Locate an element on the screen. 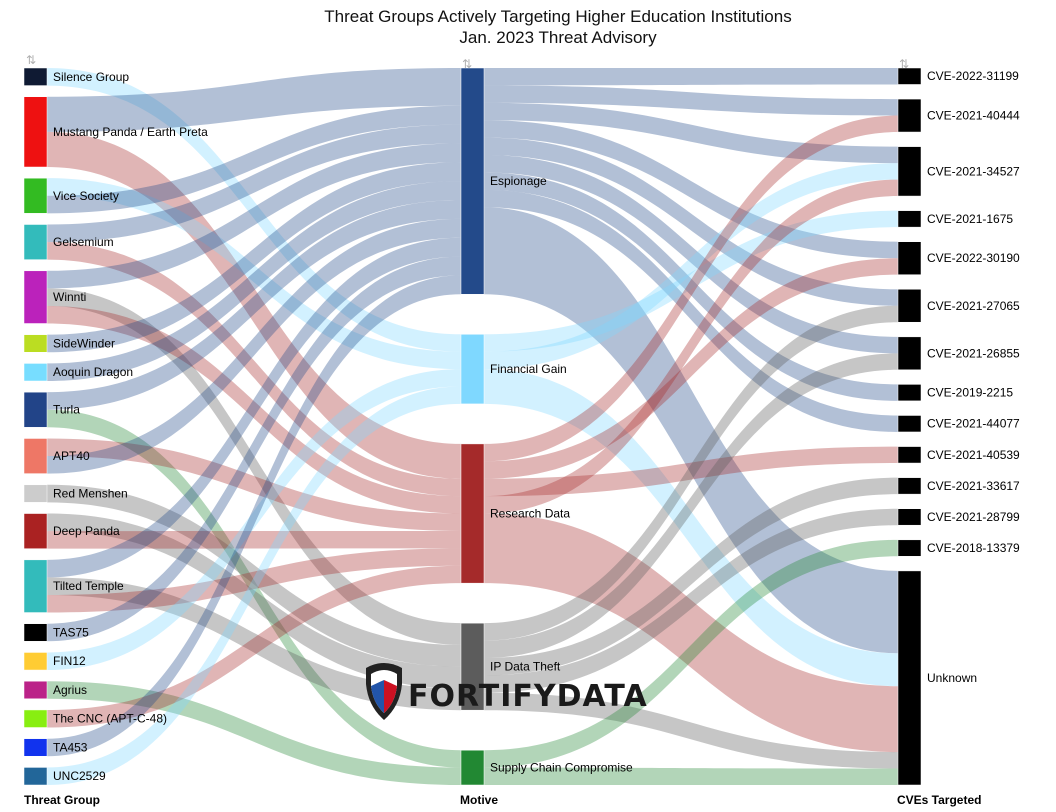 The height and width of the screenshot is (812, 1056). link-agrius-to-supply-chain-compromise is located at coordinates (254, 733).